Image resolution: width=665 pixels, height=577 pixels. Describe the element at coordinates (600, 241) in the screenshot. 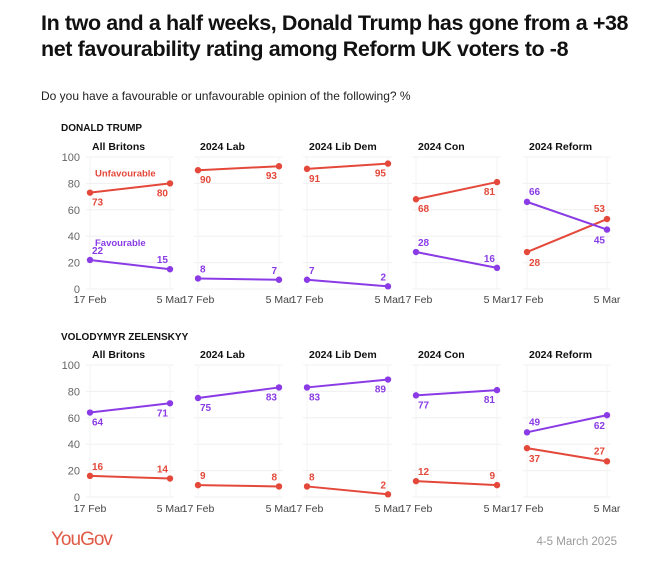

I see `data-label: 45` at that location.